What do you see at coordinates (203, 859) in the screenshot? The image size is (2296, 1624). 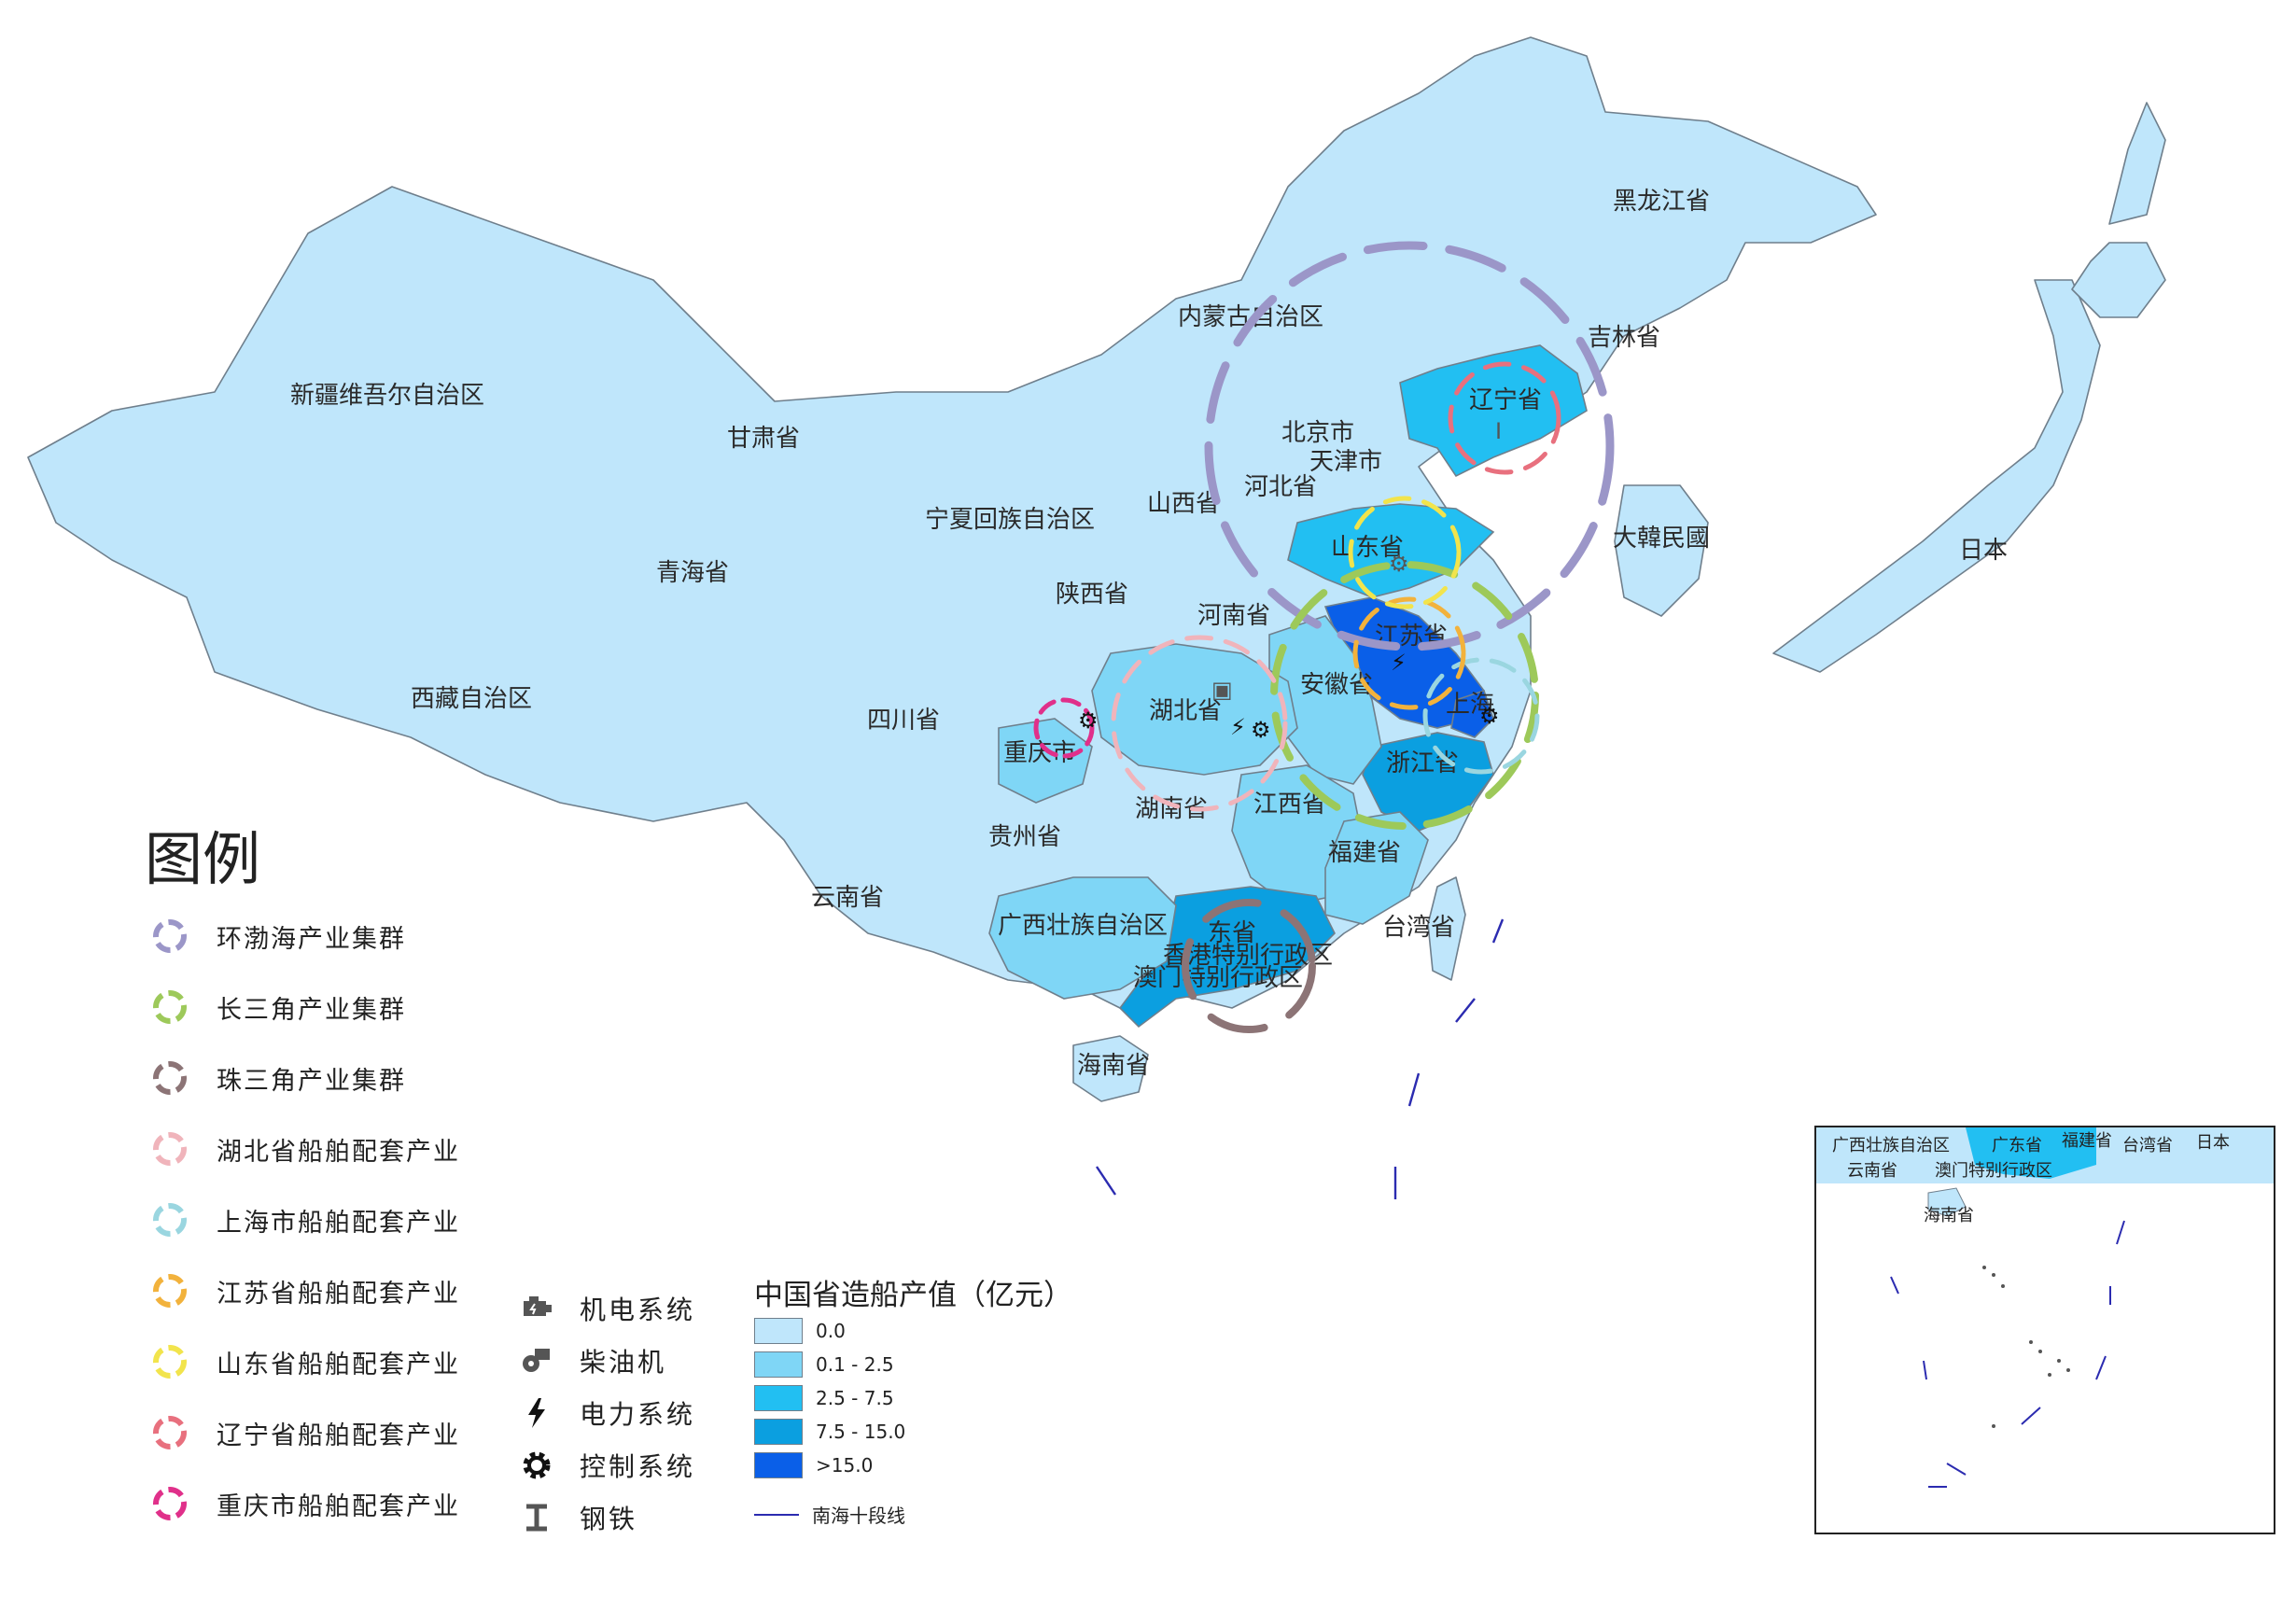 I see `legend-title: 图例` at bounding box center [203, 859].